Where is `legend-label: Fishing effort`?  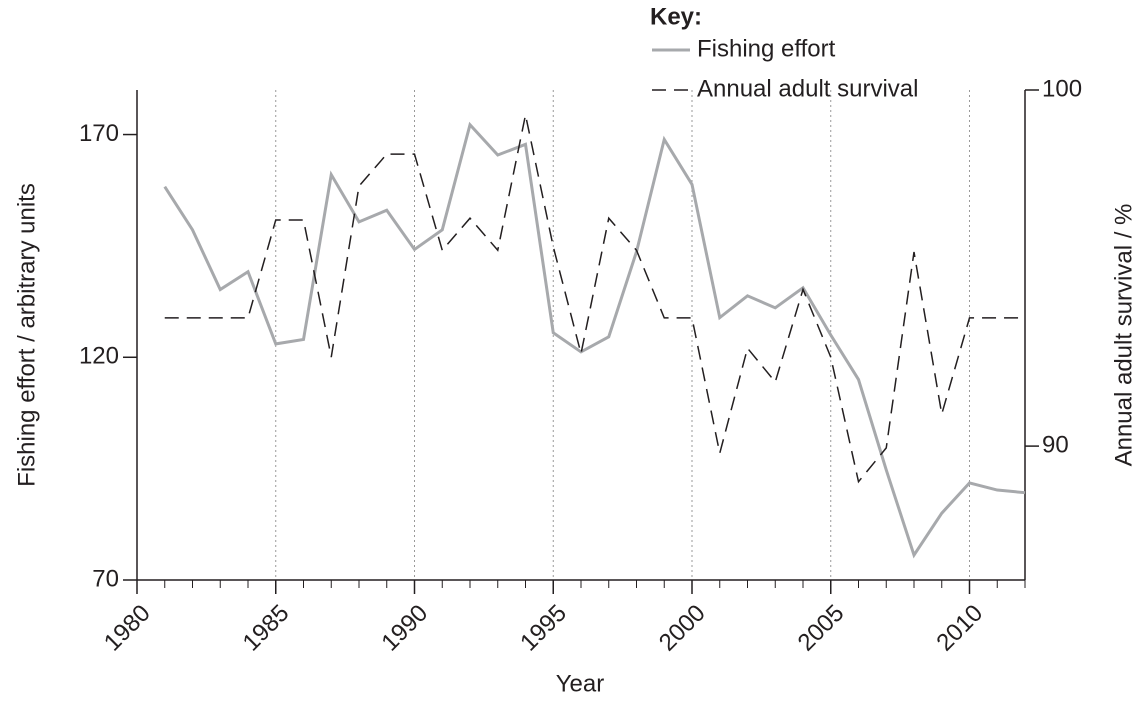 legend-label: Fishing effort is located at coordinates (766, 48).